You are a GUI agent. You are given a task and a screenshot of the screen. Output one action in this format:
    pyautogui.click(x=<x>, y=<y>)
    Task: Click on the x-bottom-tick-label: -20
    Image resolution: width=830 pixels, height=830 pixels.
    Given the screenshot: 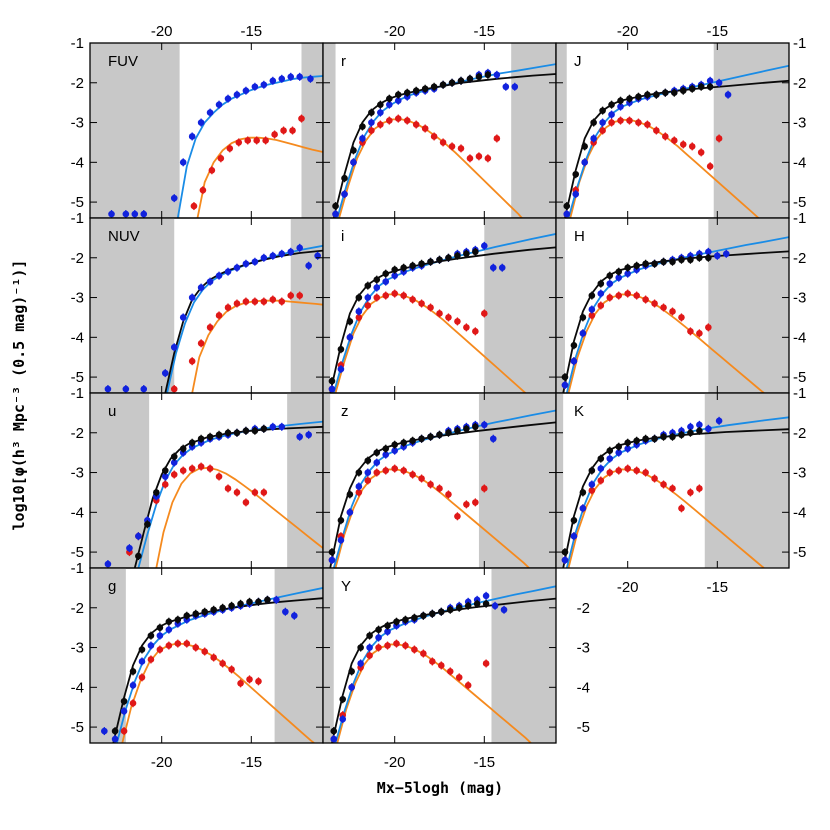 What is the action you would take?
    pyautogui.click(x=395, y=762)
    